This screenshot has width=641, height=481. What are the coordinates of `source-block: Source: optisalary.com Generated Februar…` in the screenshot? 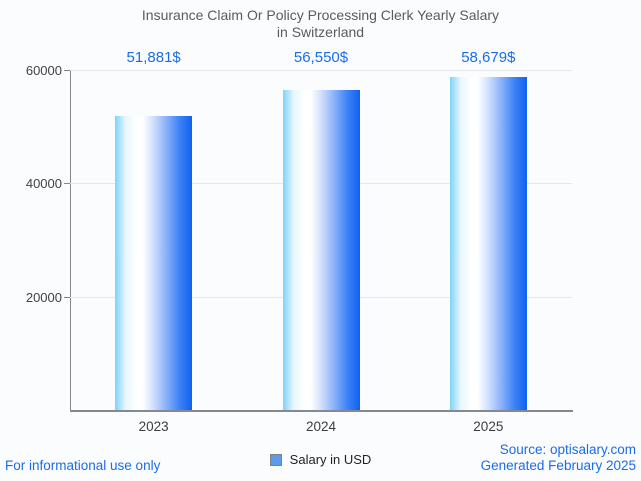 It's located at (558, 458).